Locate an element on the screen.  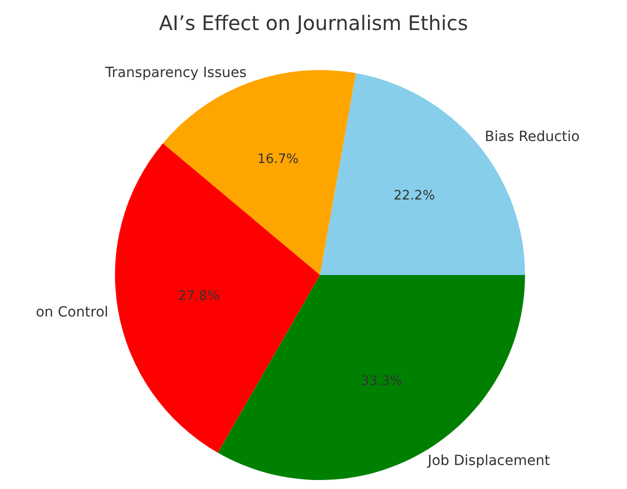
slice-label: on Control is located at coordinates (72, 312).